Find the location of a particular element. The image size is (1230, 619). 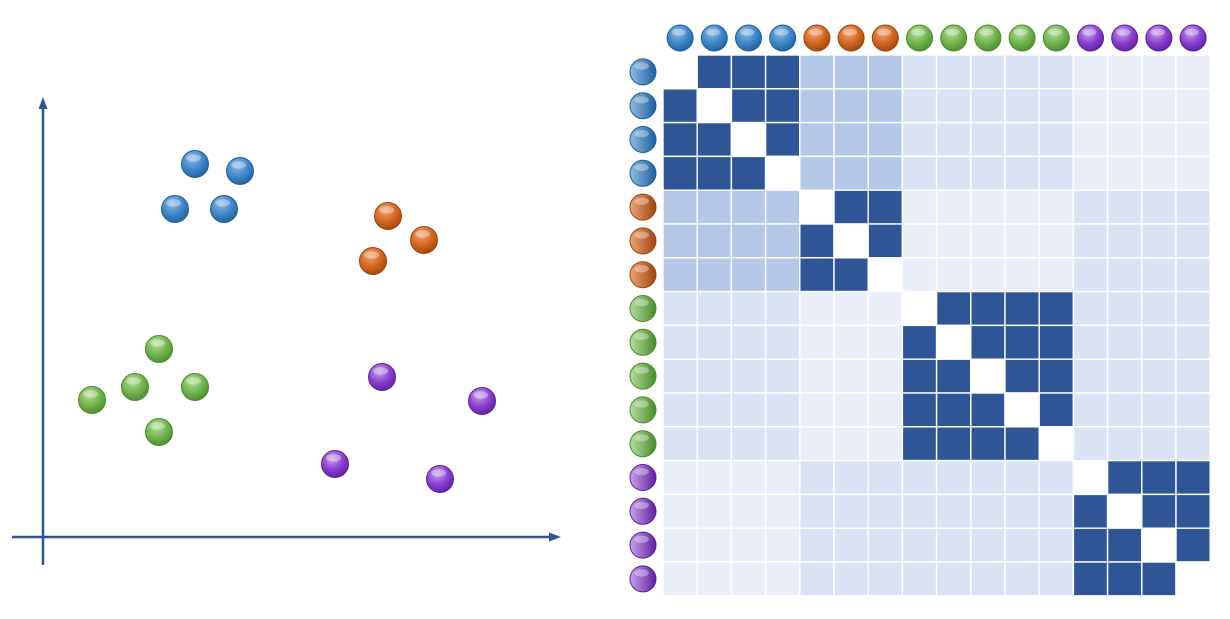

y-axis-arrow-icon is located at coordinates (43, 103).